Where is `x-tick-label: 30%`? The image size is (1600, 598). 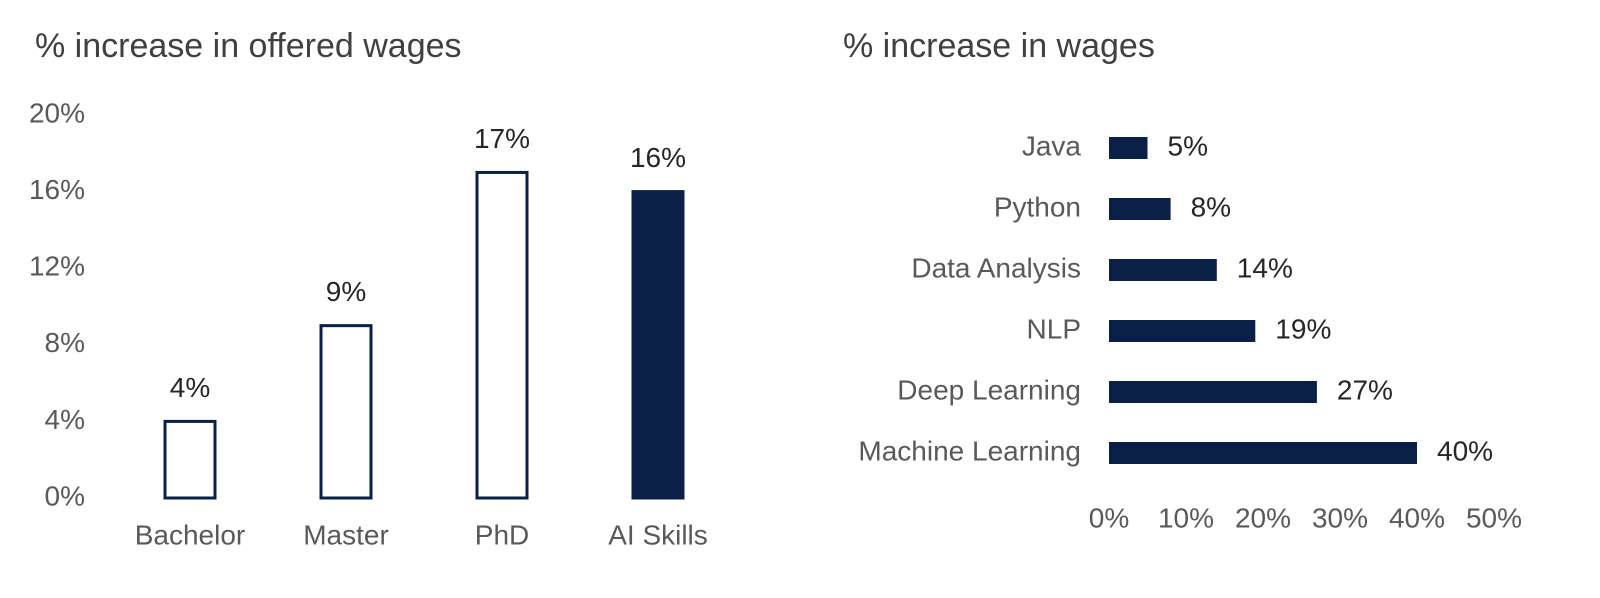
x-tick-label: 30% is located at coordinates (1340, 517).